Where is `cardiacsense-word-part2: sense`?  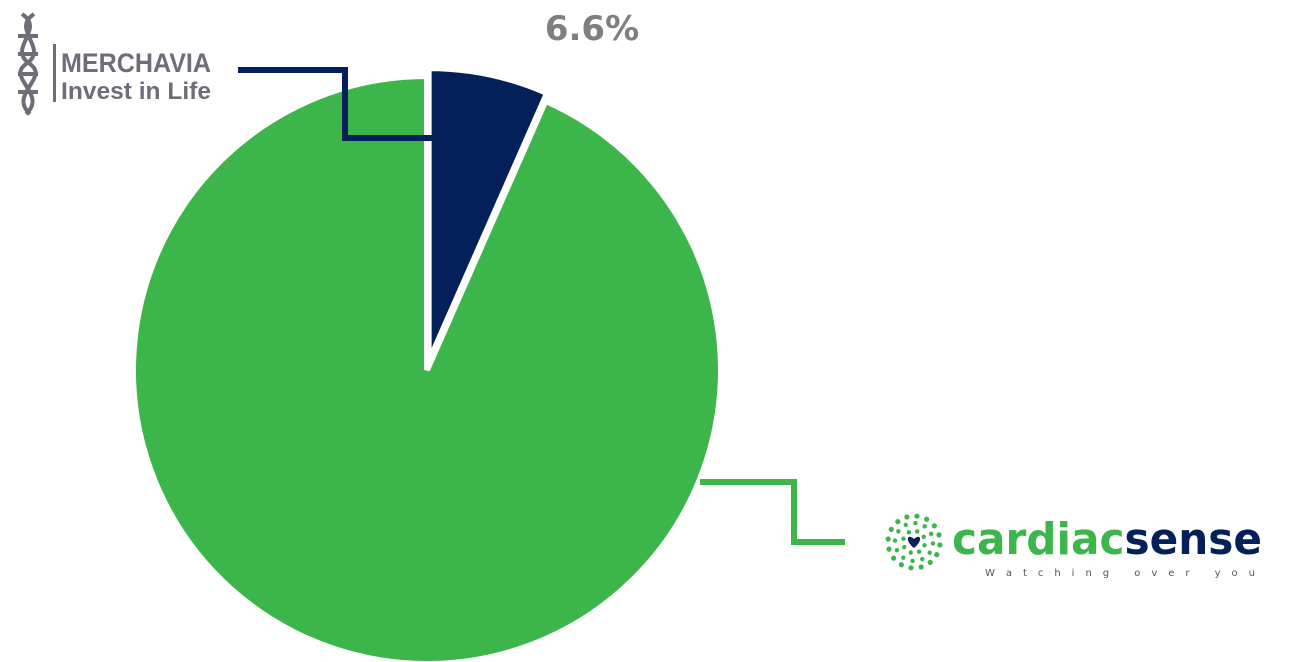 cardiacsense-word-part2: sense is located at coordinates (1193, 539).